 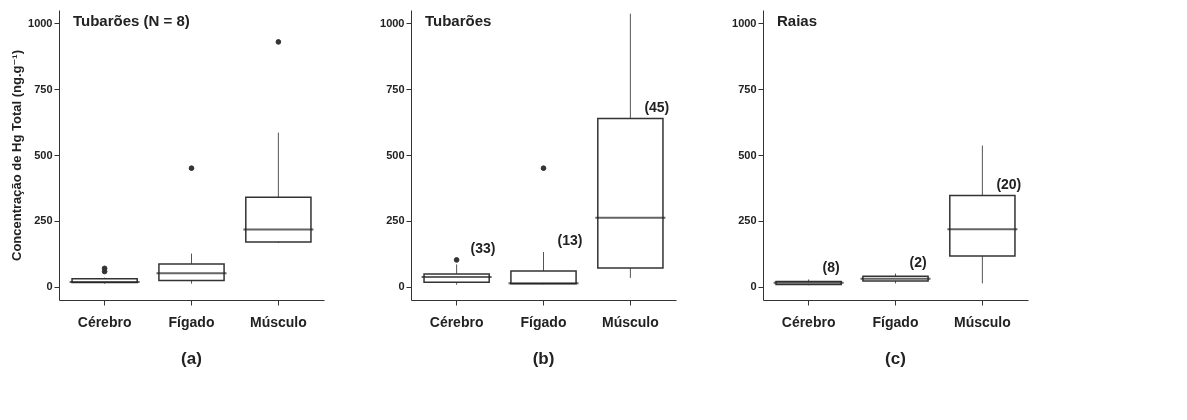 What do you see at coordinates (831, 267) in the screenshot?
I see `annotation: (8)` at bounding box center [831, 267].